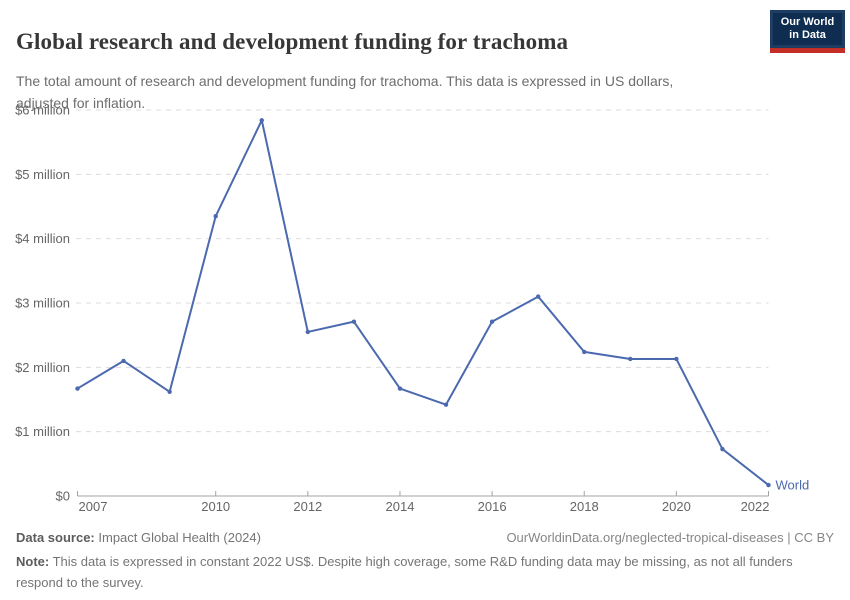  What do you see at coordinates (55, 537) in the screenshot?
I see `data-source-label: Data source:` at bounding box center [55, 537].